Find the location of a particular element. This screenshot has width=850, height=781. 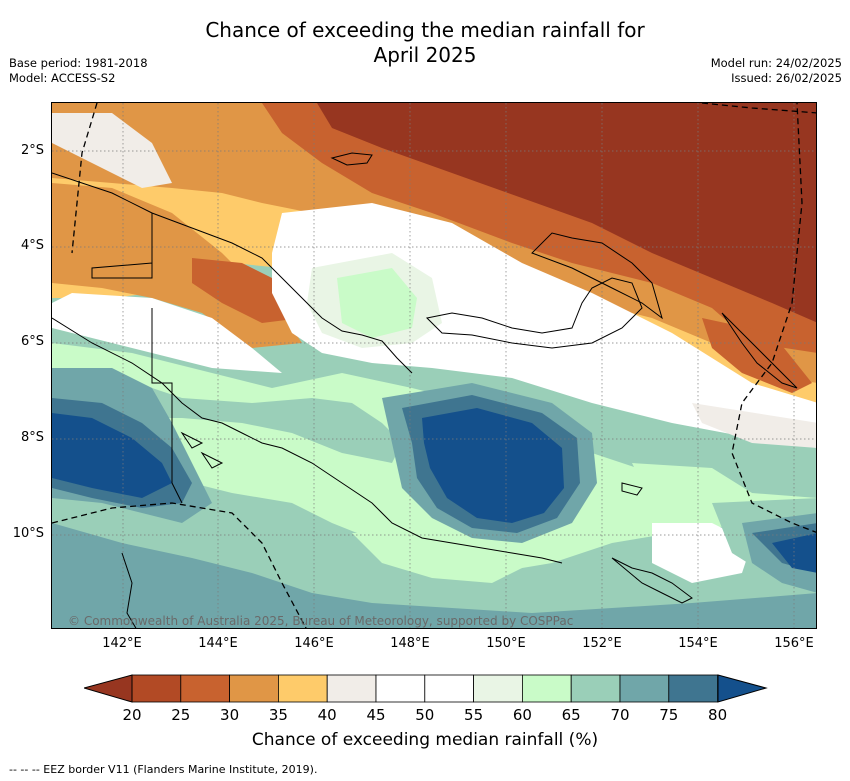

model-run-text: Model run: 24/02/2025 is located at coordinates (776, 63).